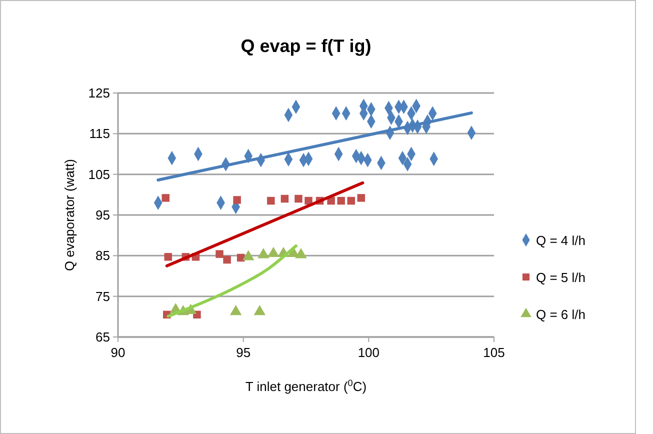 This screenshot has height=434, width=653. What do you see at coordinates (561, 277) in the screenshot?
I see `legend-label: Q = 5 l/h` at bounding box center [561, 277].